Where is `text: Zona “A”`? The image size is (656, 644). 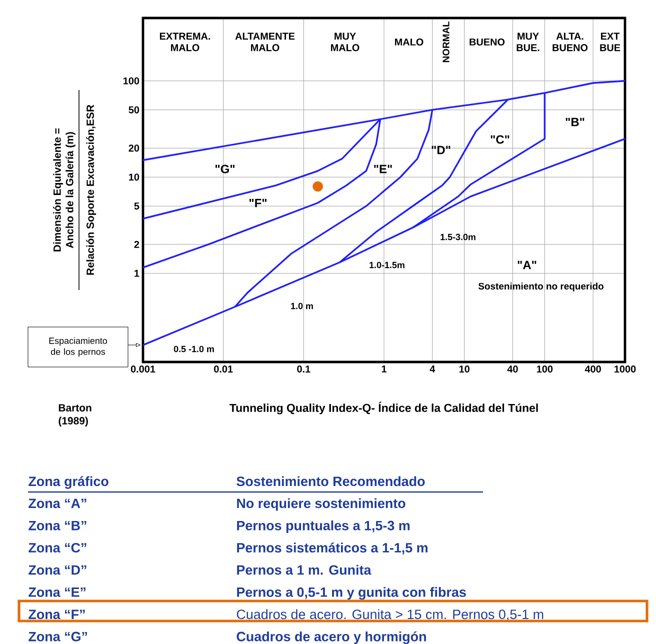
text: Zona “A” is located at coordinates (57, 503).